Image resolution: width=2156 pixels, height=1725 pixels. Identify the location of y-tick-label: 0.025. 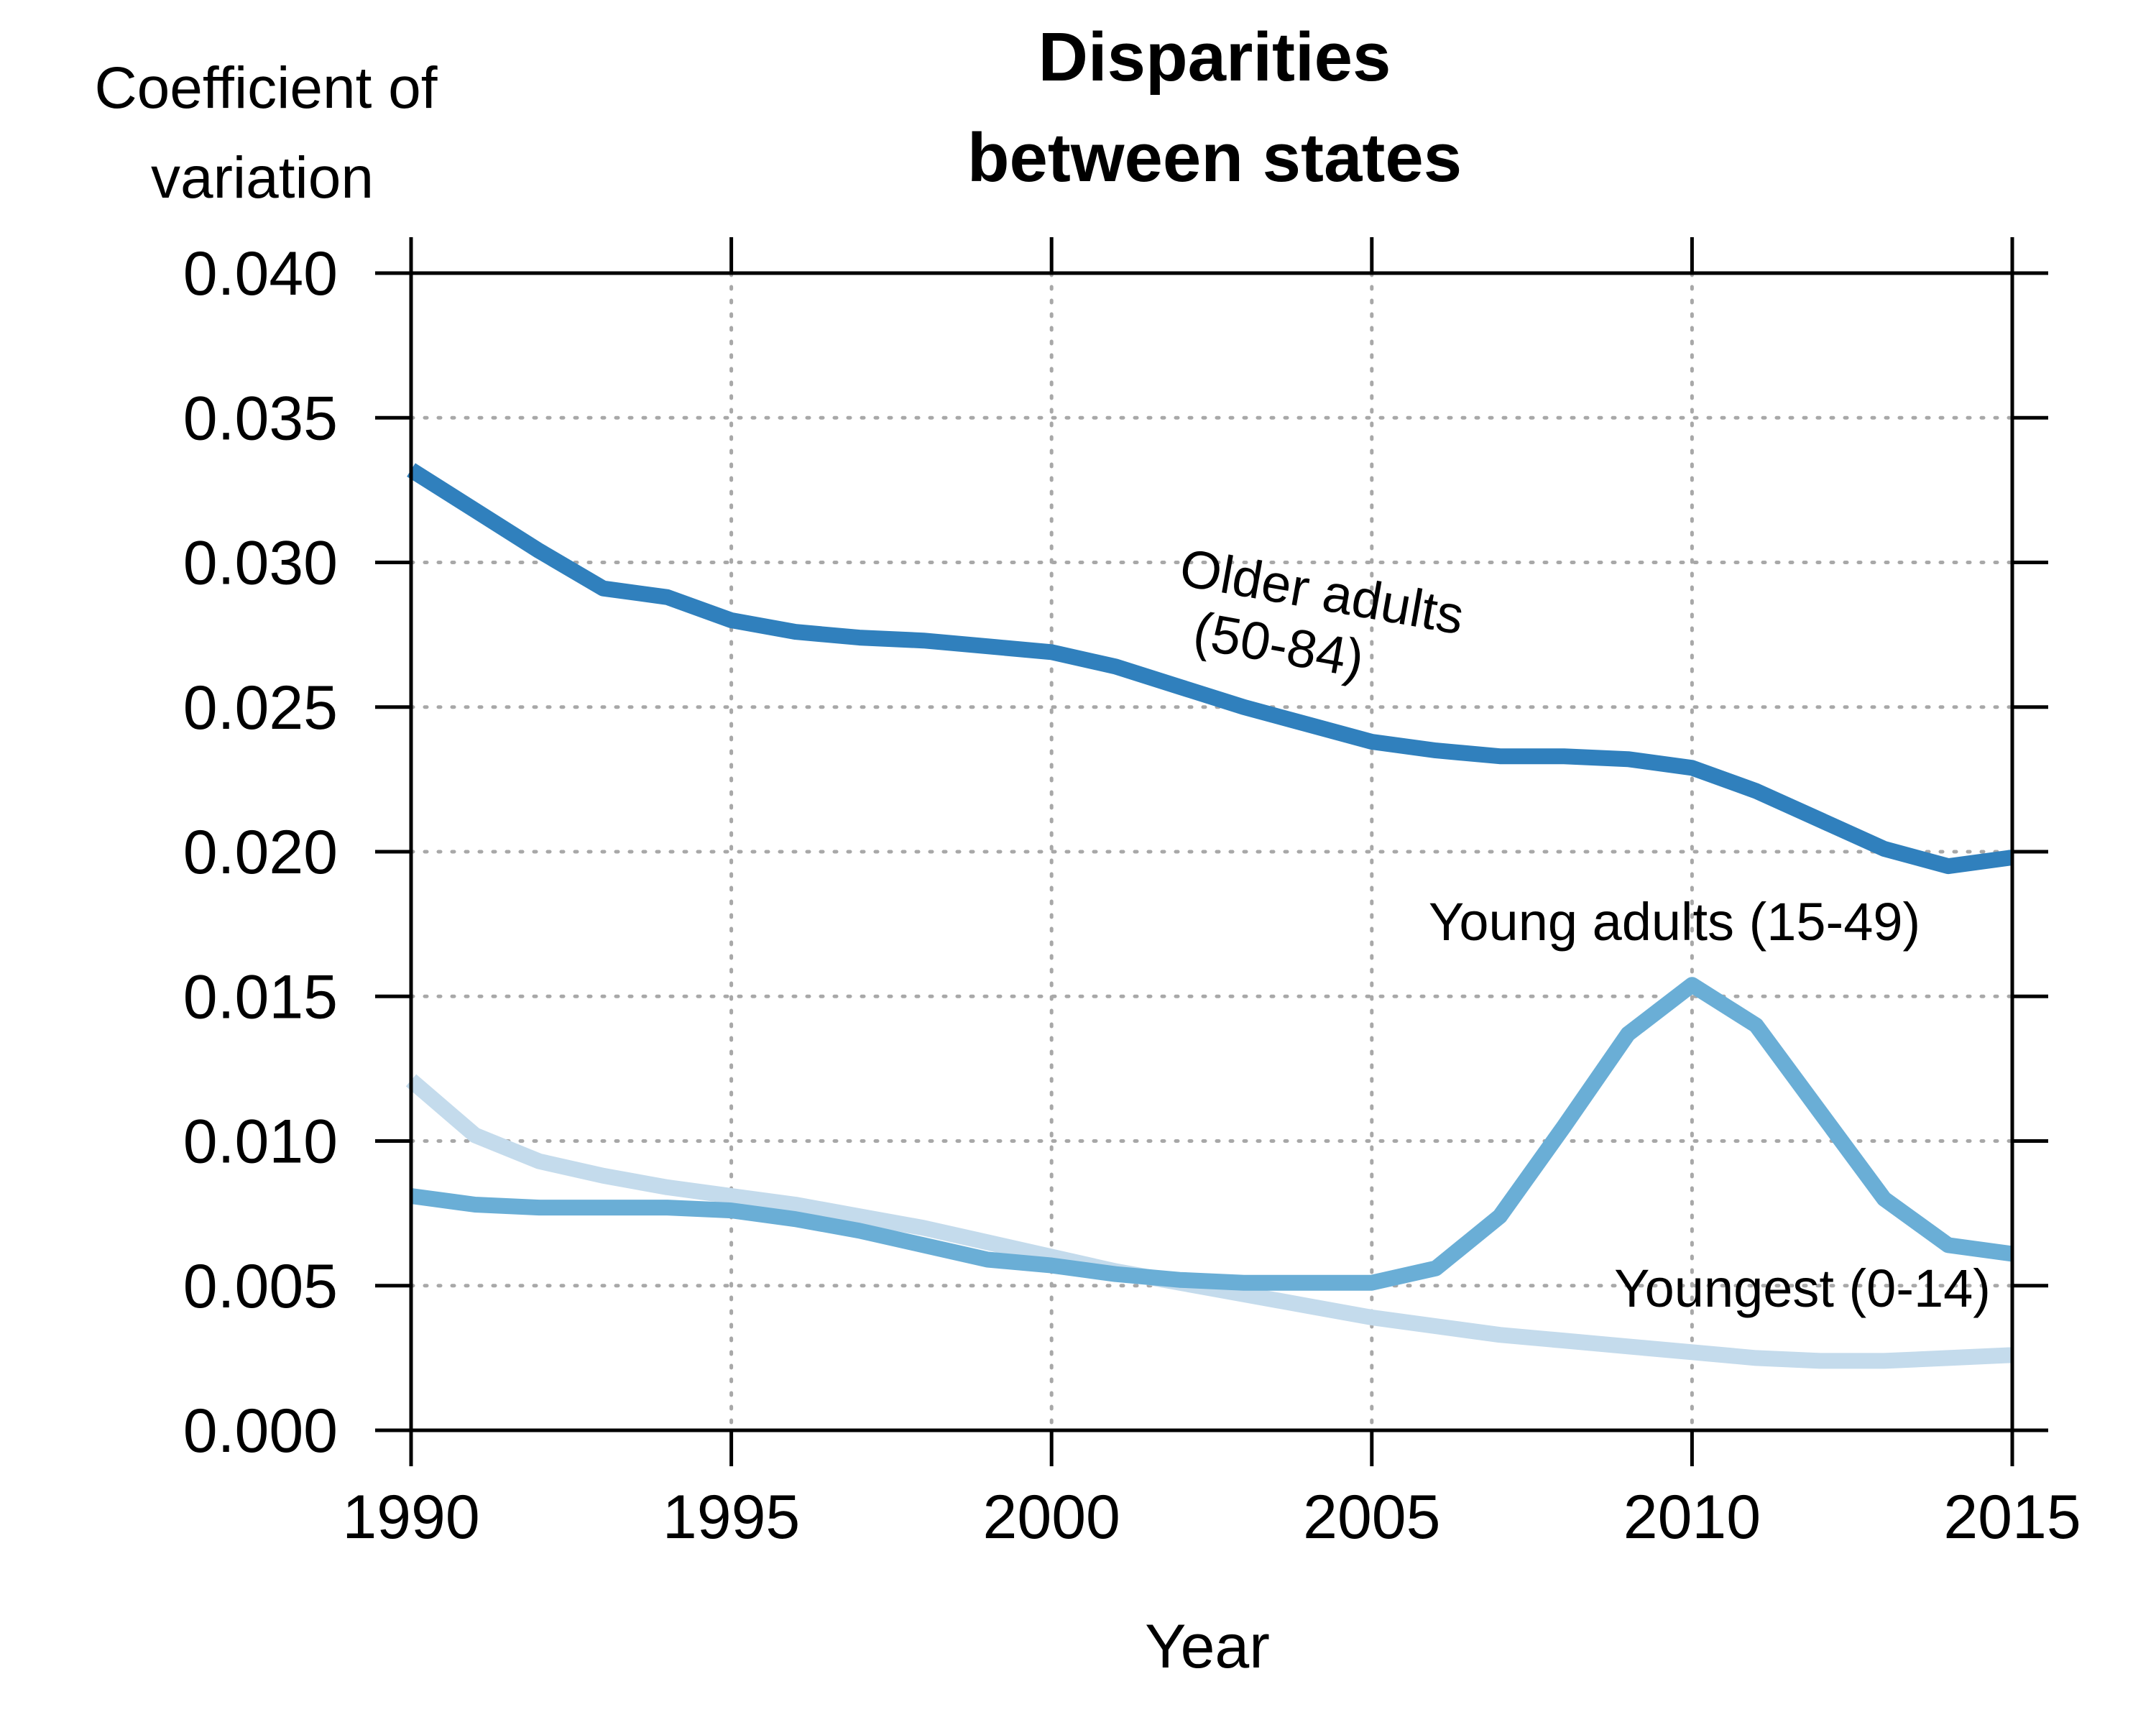
(260, 707).